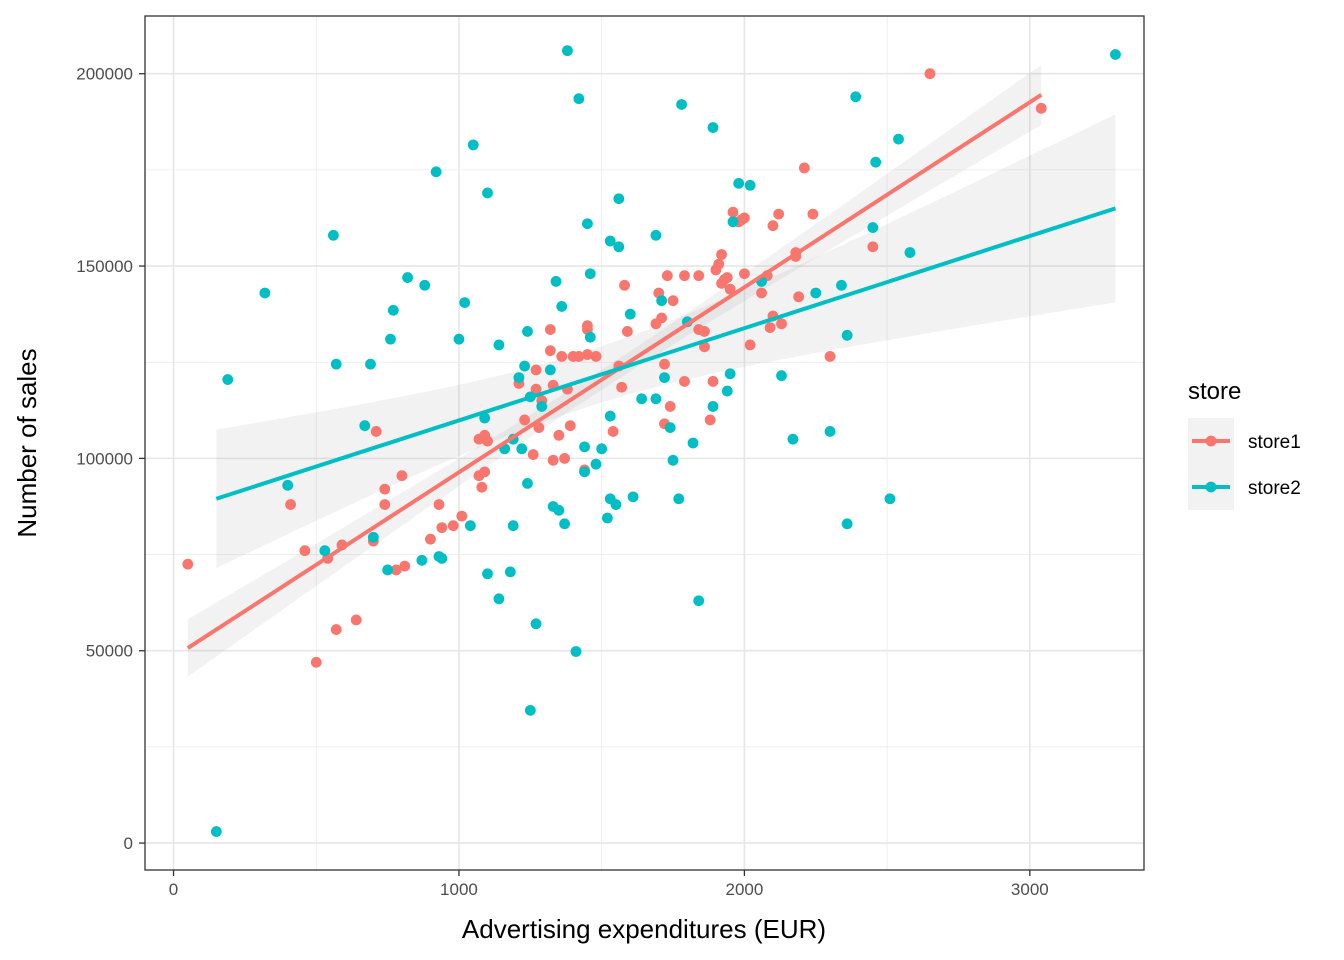 Image resolution: width=1344 pixels, height=960 pixels. Describe the element at coordinates (1030, 889) in the screenshot. I see `x-tick-label: 3000` at that location.